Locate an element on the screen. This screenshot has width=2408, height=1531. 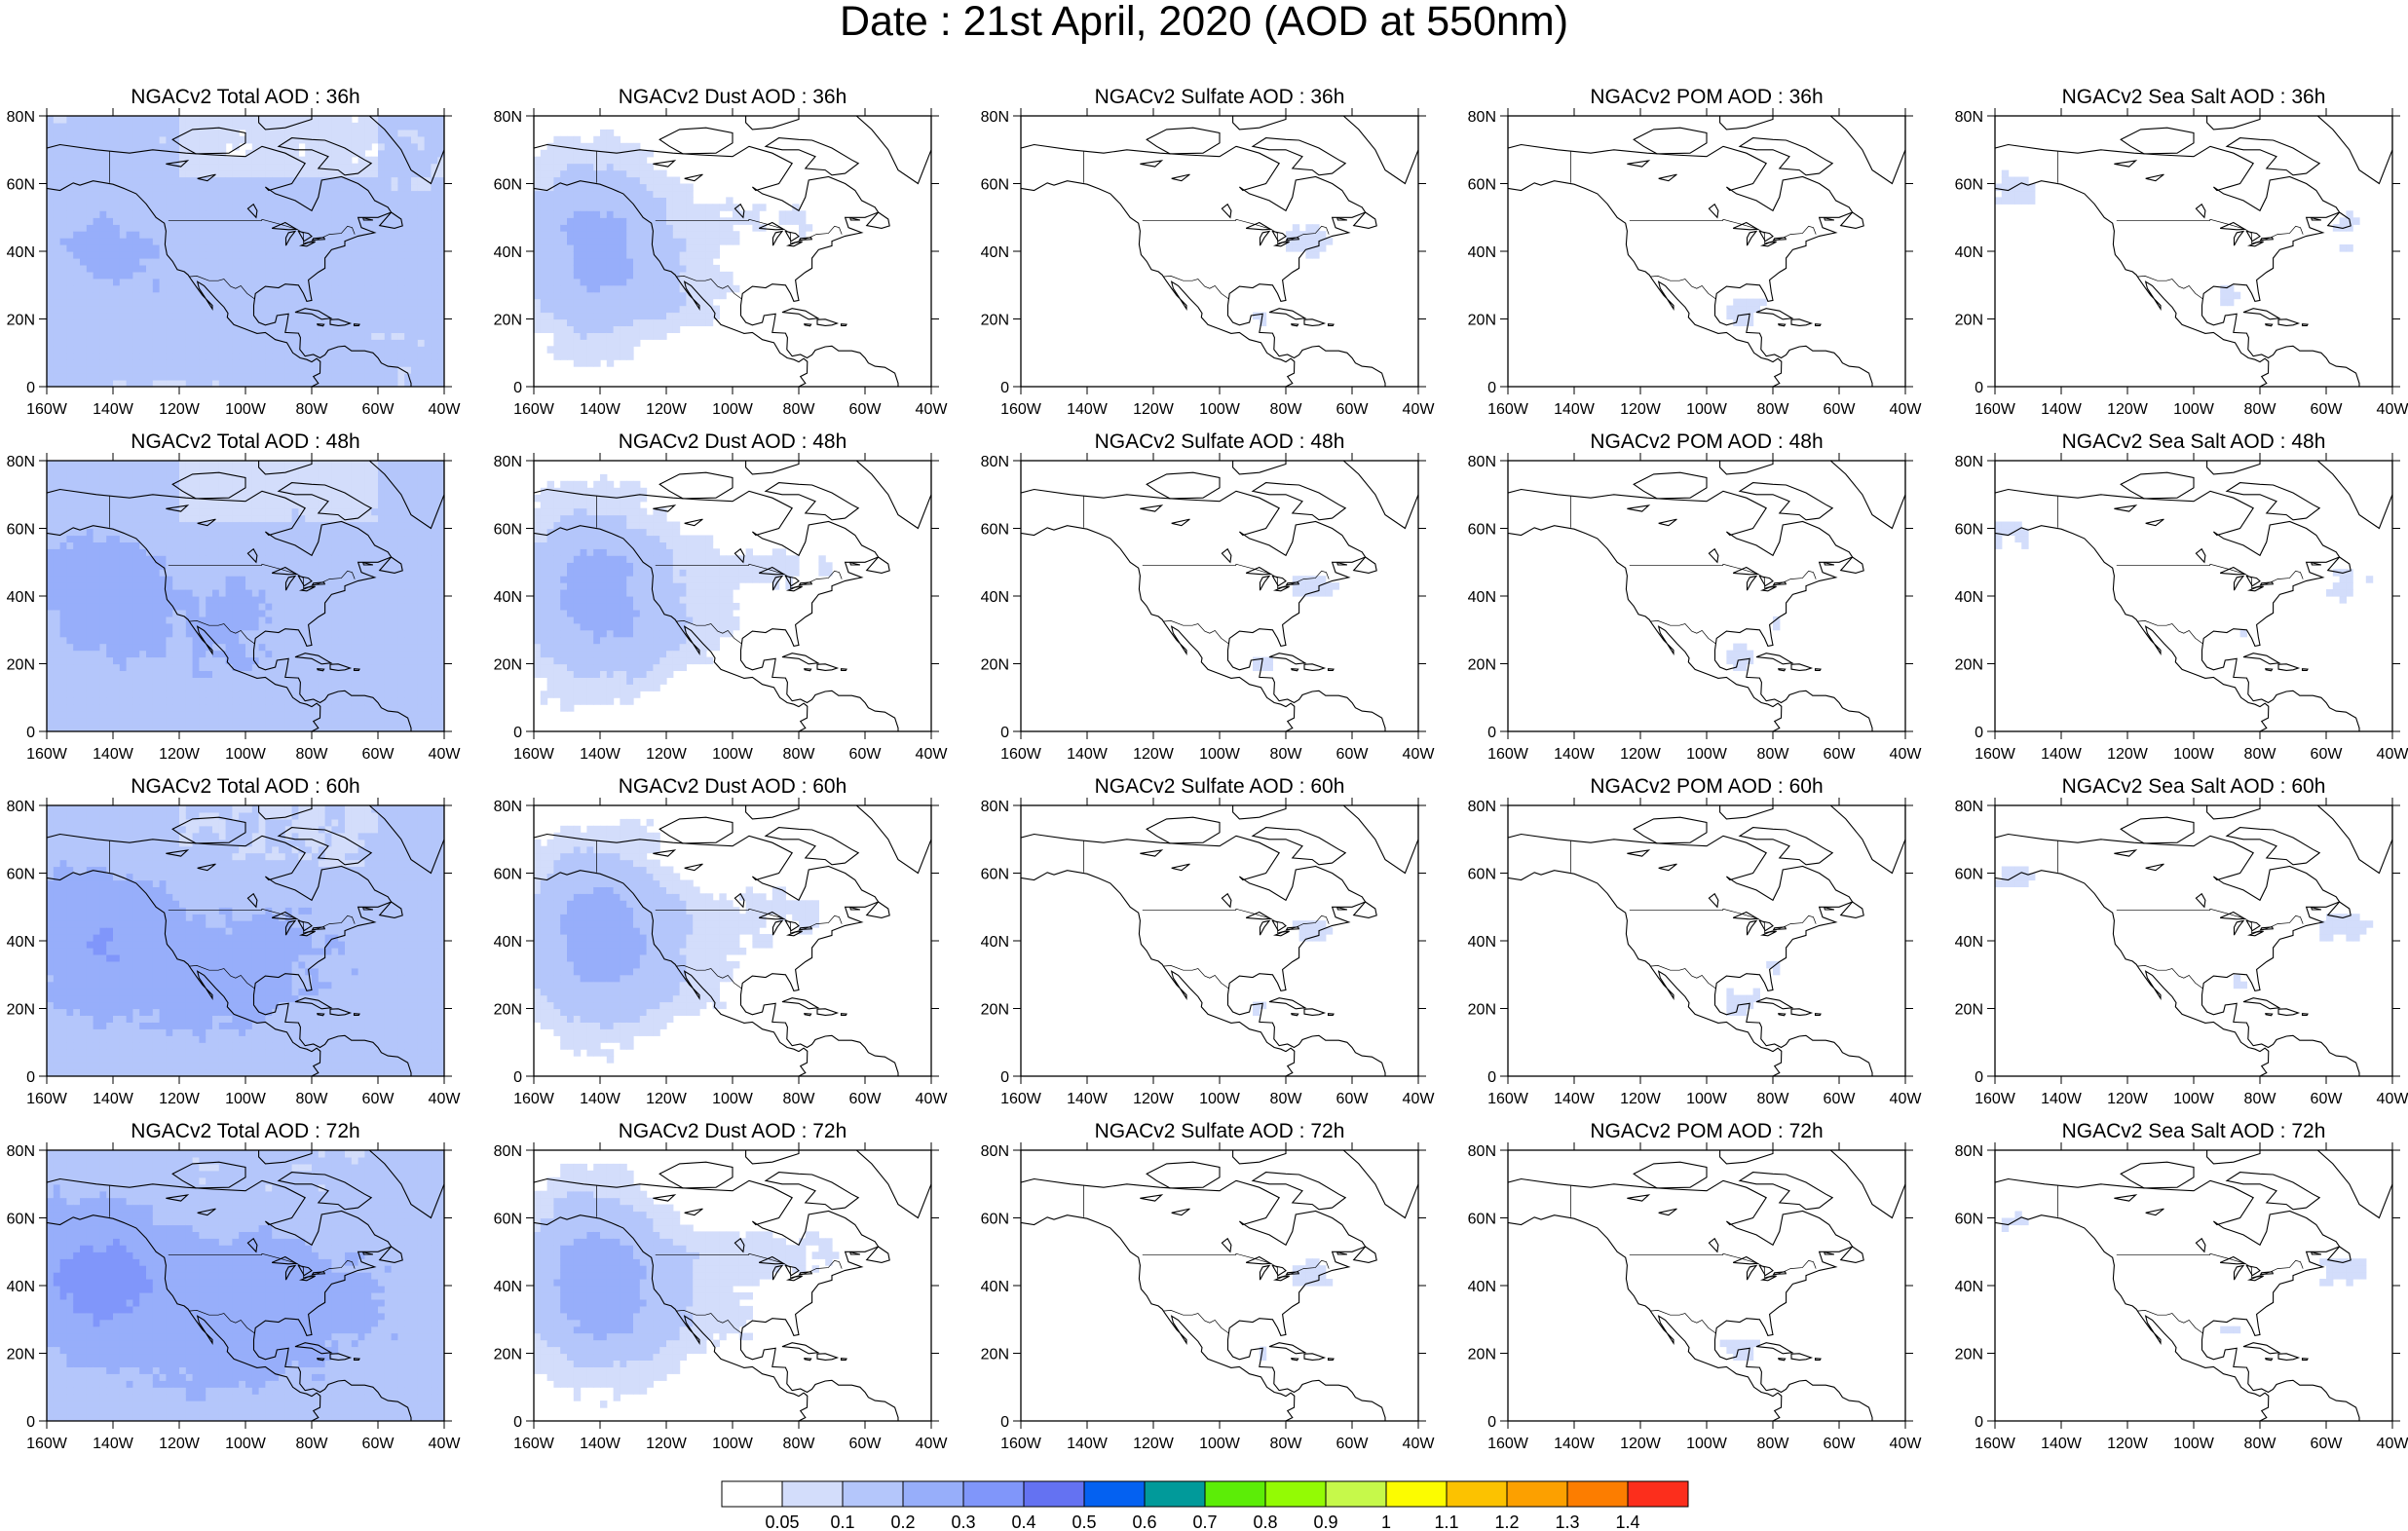
panel-title: NGACv2 Total AOD : 36h is located at coordinates (245, 97).